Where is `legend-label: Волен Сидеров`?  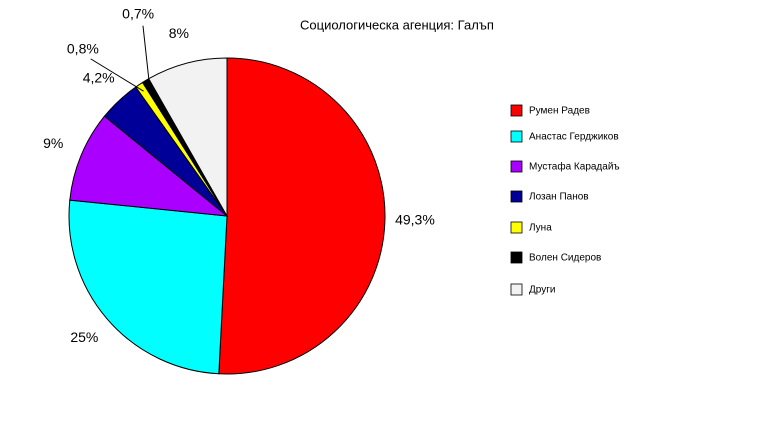
legend-label: Волен Сидеров is located at coordinates (565, 258).